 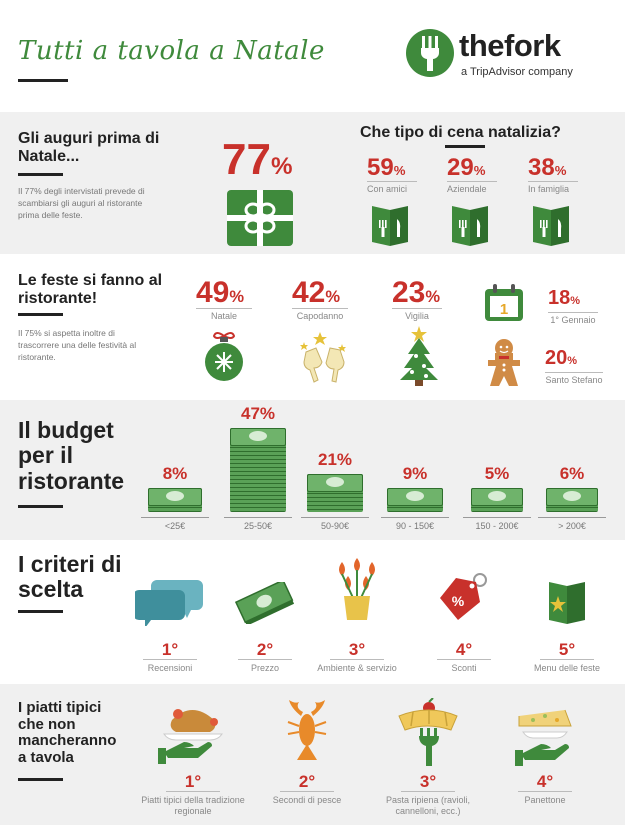 What do you see at coordinates (567, 649) in the screenshot?
I see `criteri-rank: 5°` at bounding box center [567, 649].